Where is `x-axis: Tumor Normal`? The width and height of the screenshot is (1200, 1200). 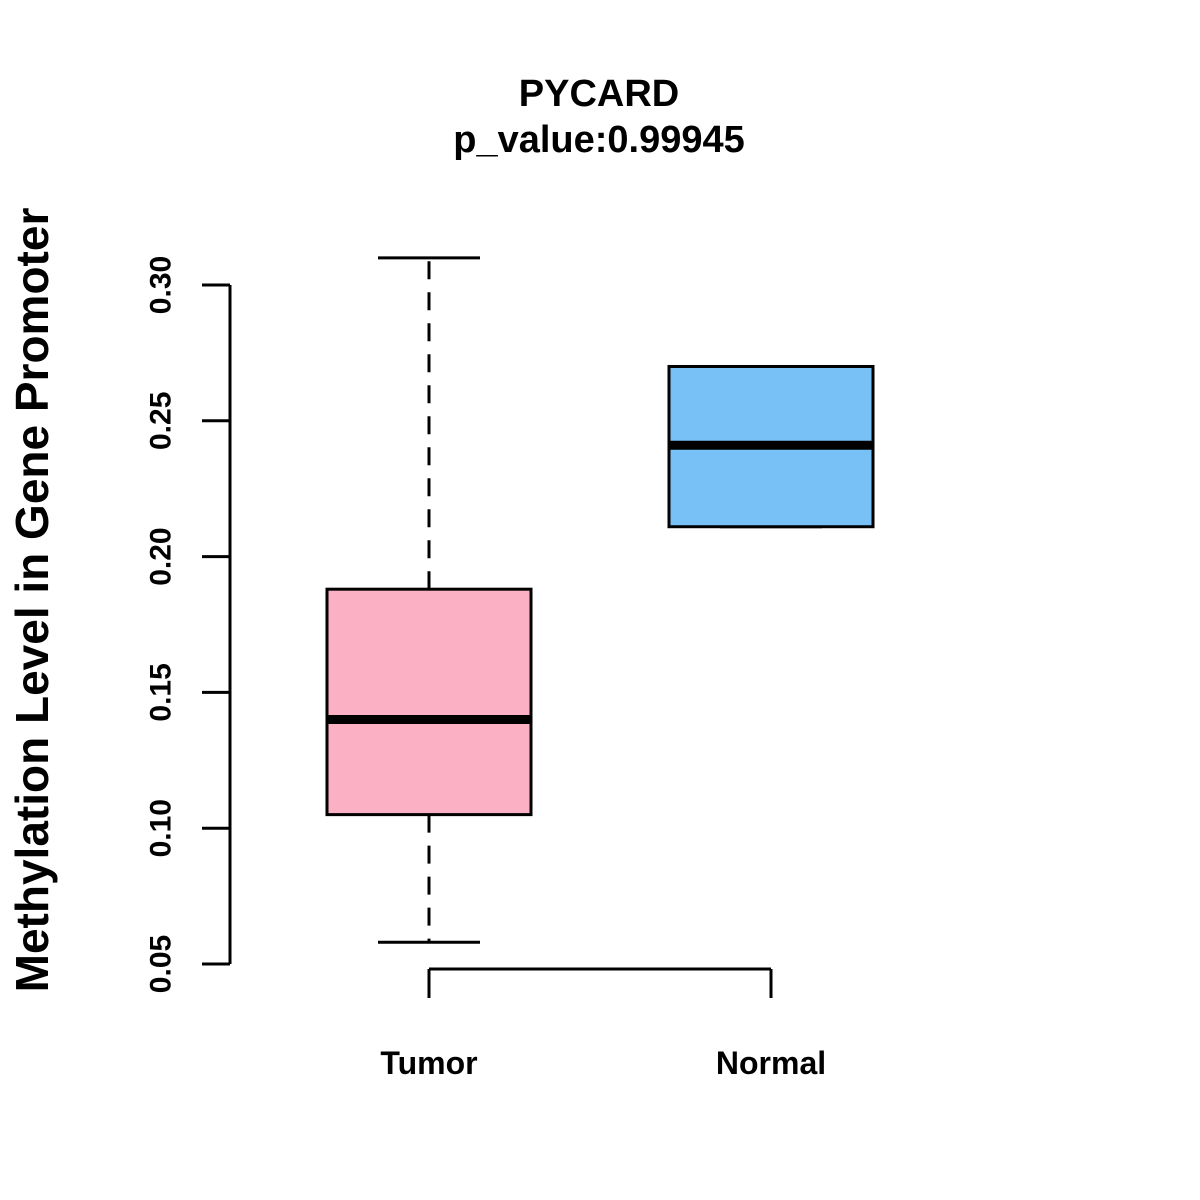
x-axis: Tumor Normal is located at coordinates (603, 1024).